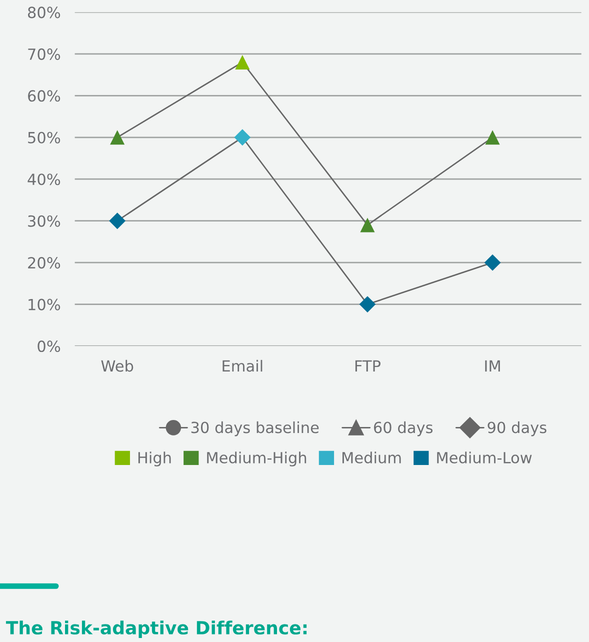 The width and height of the screenshot is (589, 642). I want to click on y-tick-label: 40%, so click(44, 180).